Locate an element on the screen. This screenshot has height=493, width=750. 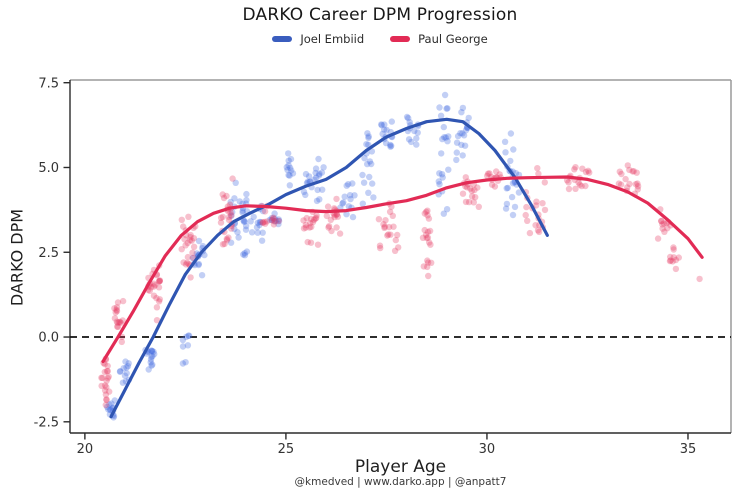
y-axis-ticks: 7.5 5.0 2.5 0.0 -2.5 is located at coordinates (52, 253).